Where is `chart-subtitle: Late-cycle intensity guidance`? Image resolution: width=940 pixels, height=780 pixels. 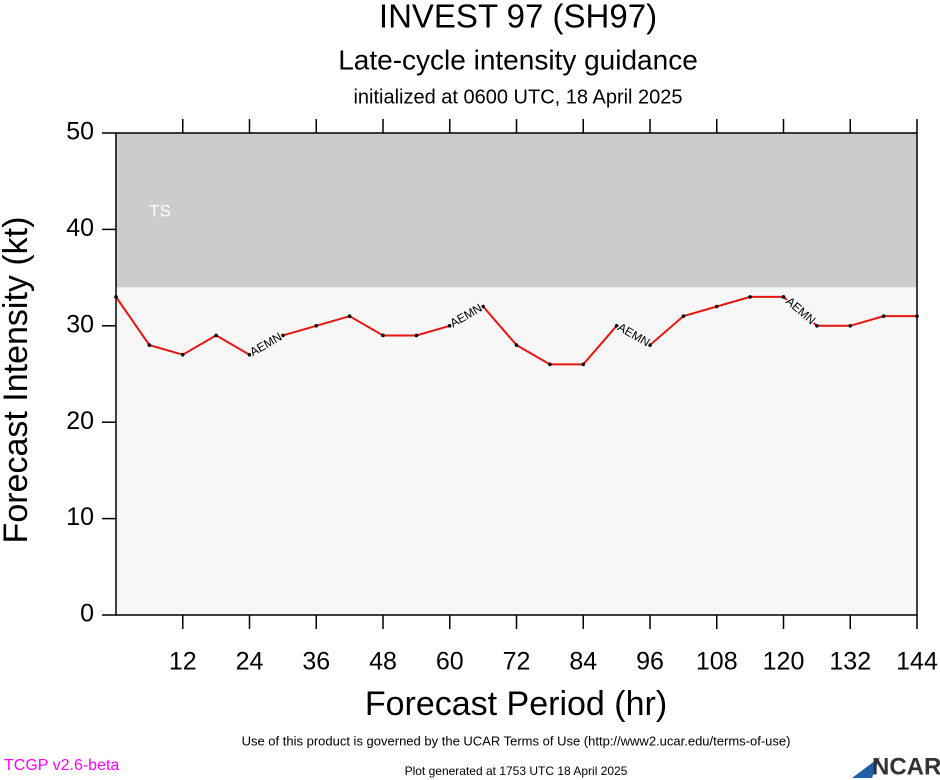 chart-subtitle: Late-cycle intensity guidance is located at coordinates (518, 59).